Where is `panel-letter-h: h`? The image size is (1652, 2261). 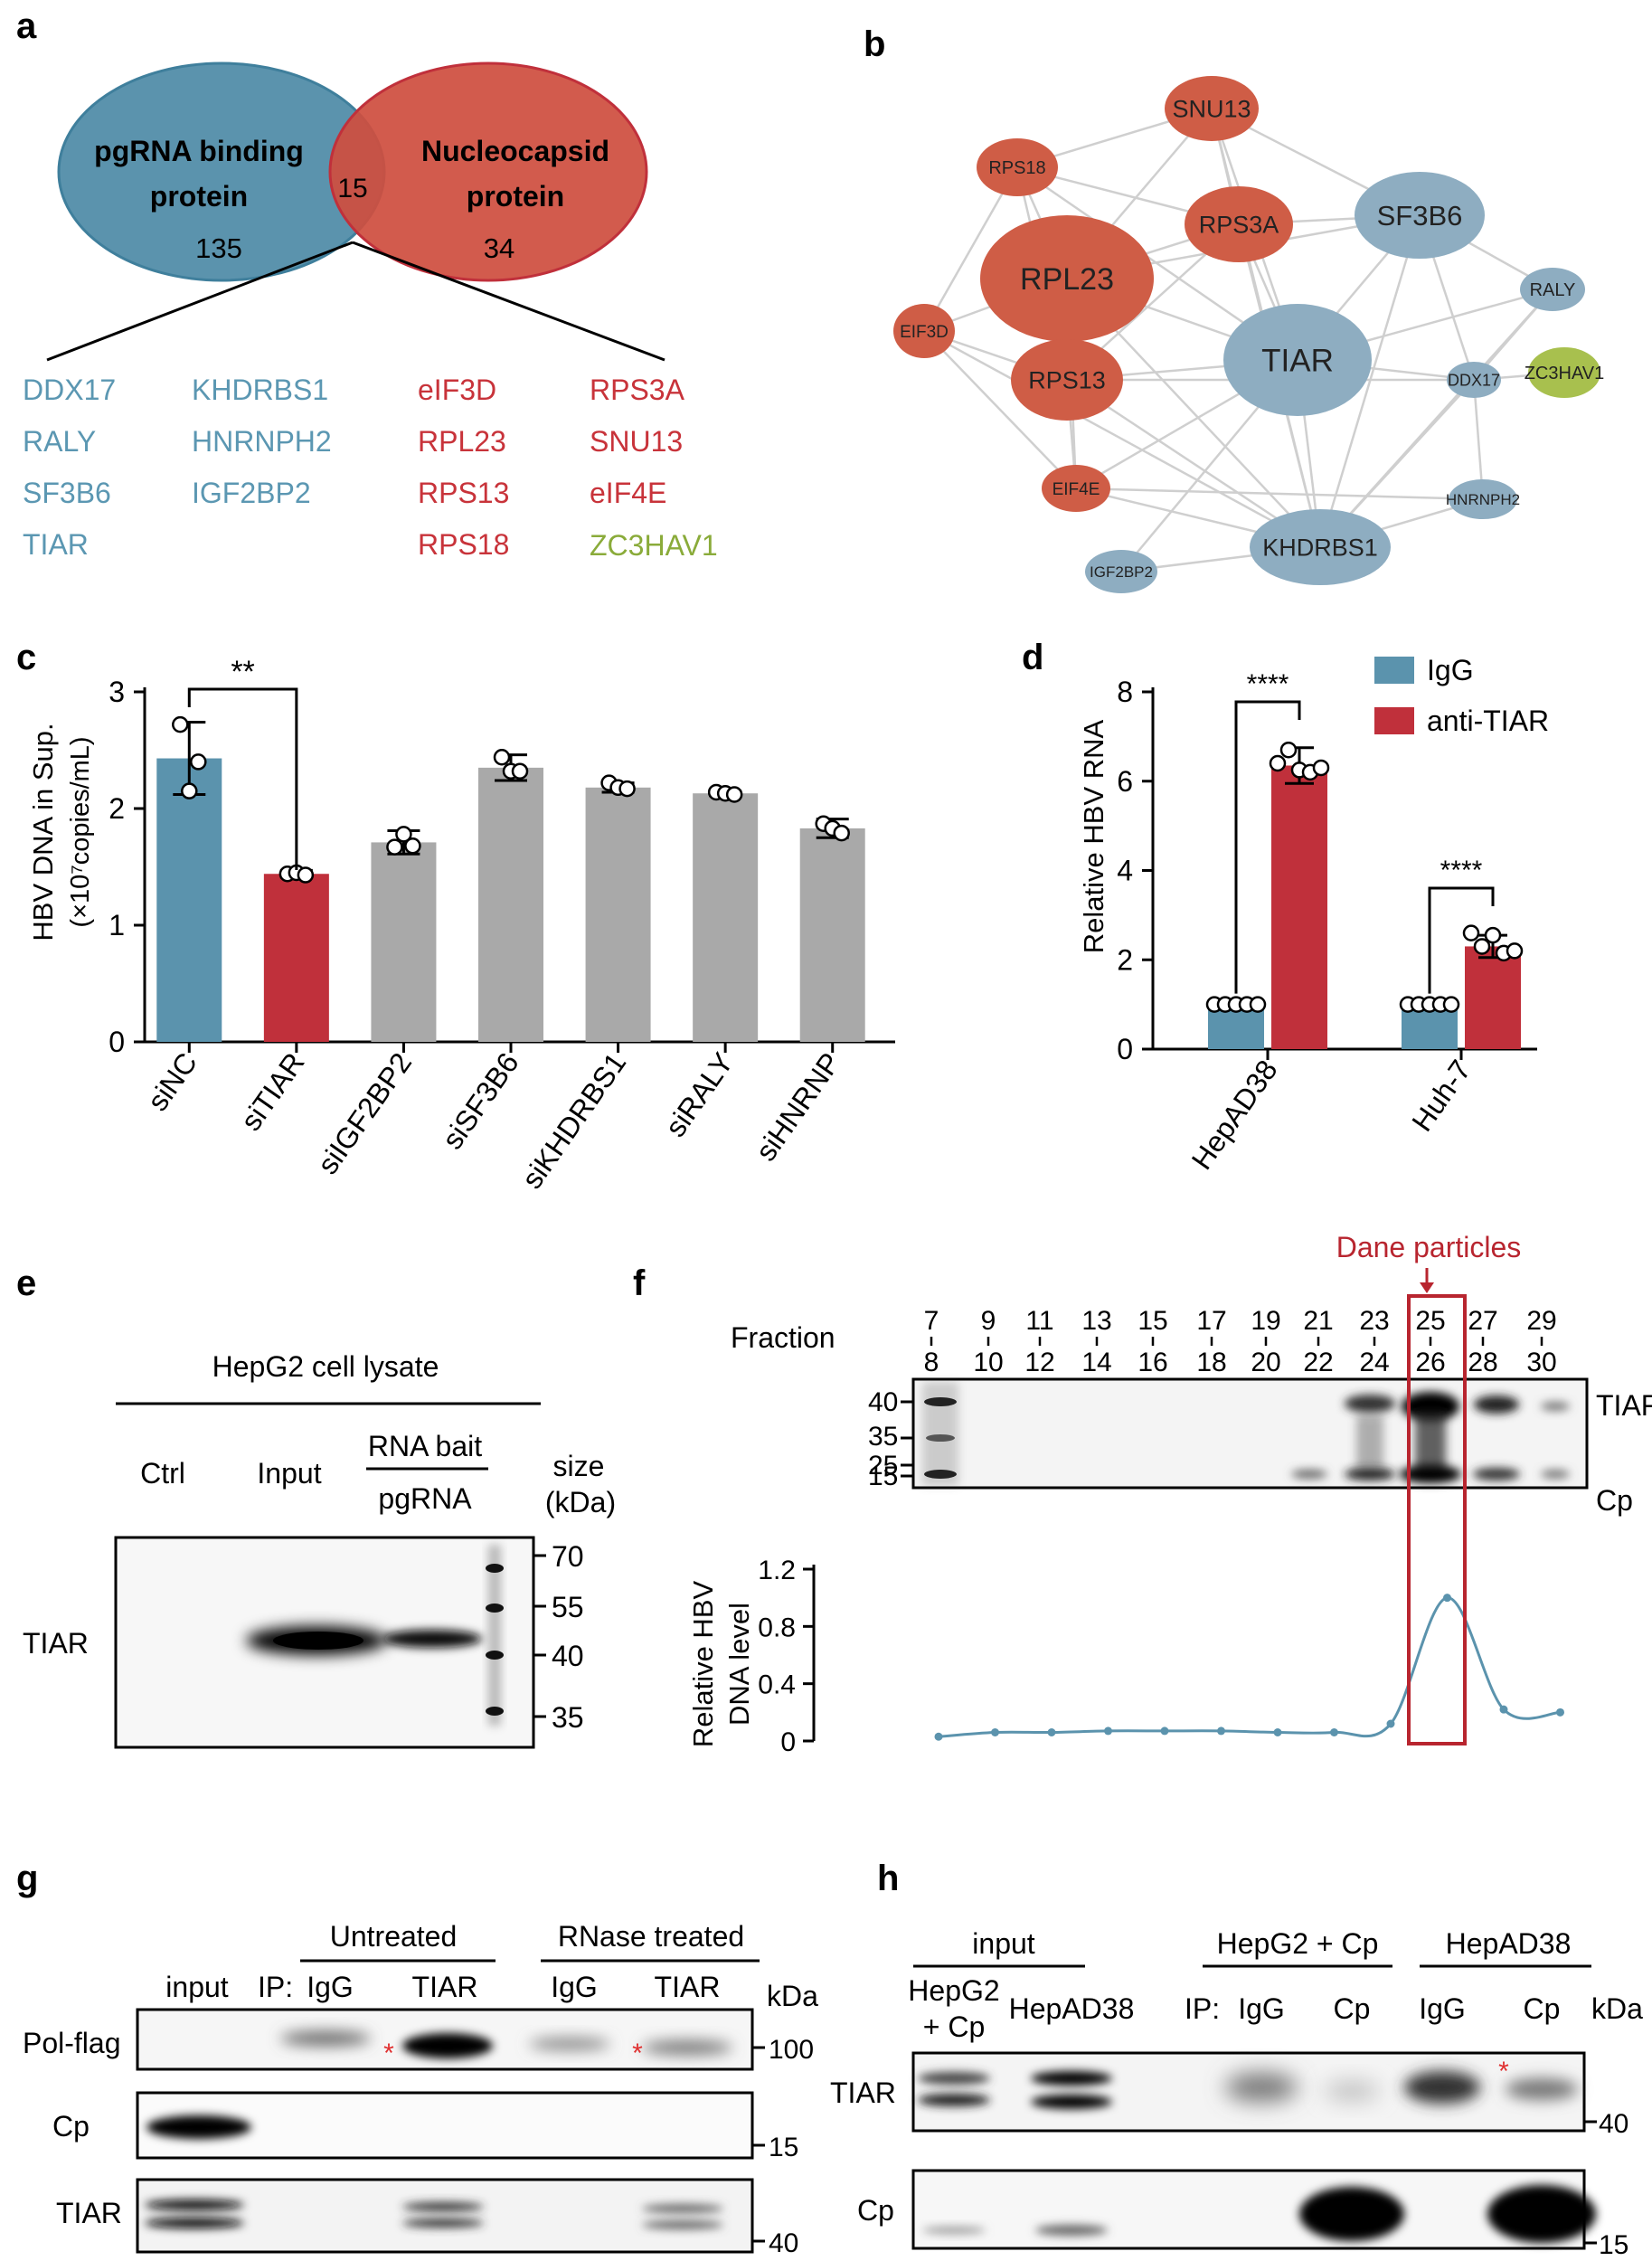 panel-letter-h: h is located at coordinates (888, 1878).